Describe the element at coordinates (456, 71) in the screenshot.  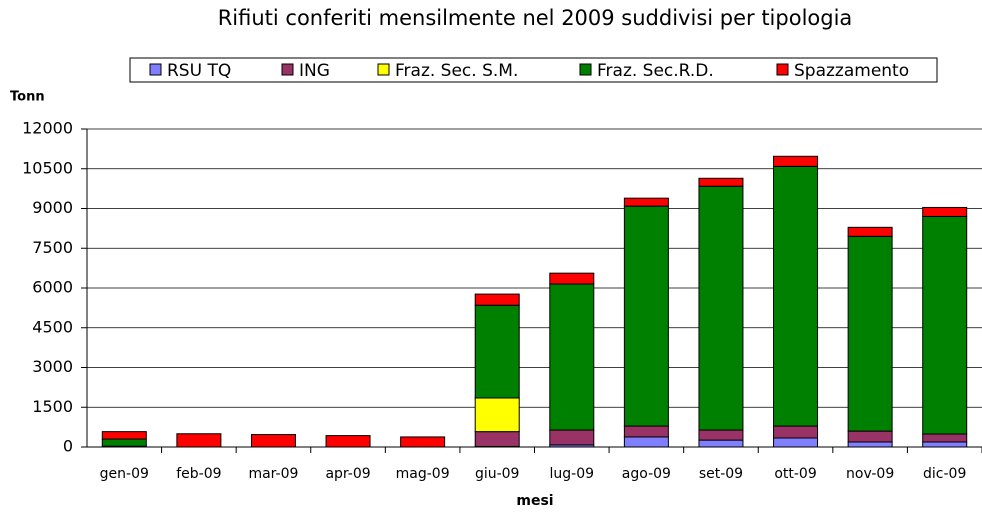
I see `legend-label: Fraz. Sec. S.M.` at that location.